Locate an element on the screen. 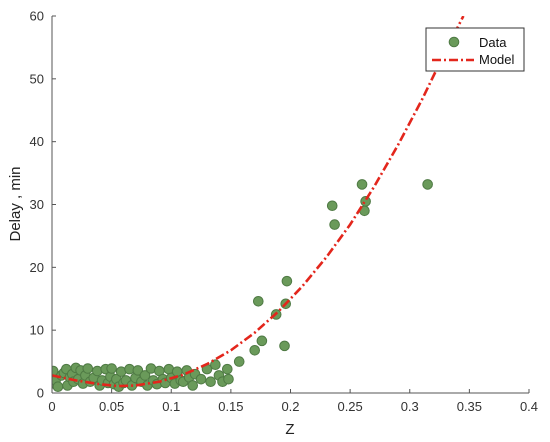 This screenshot has width=550, height=442. x-tick-label: 0.4 is located at coordinates (529, 406).